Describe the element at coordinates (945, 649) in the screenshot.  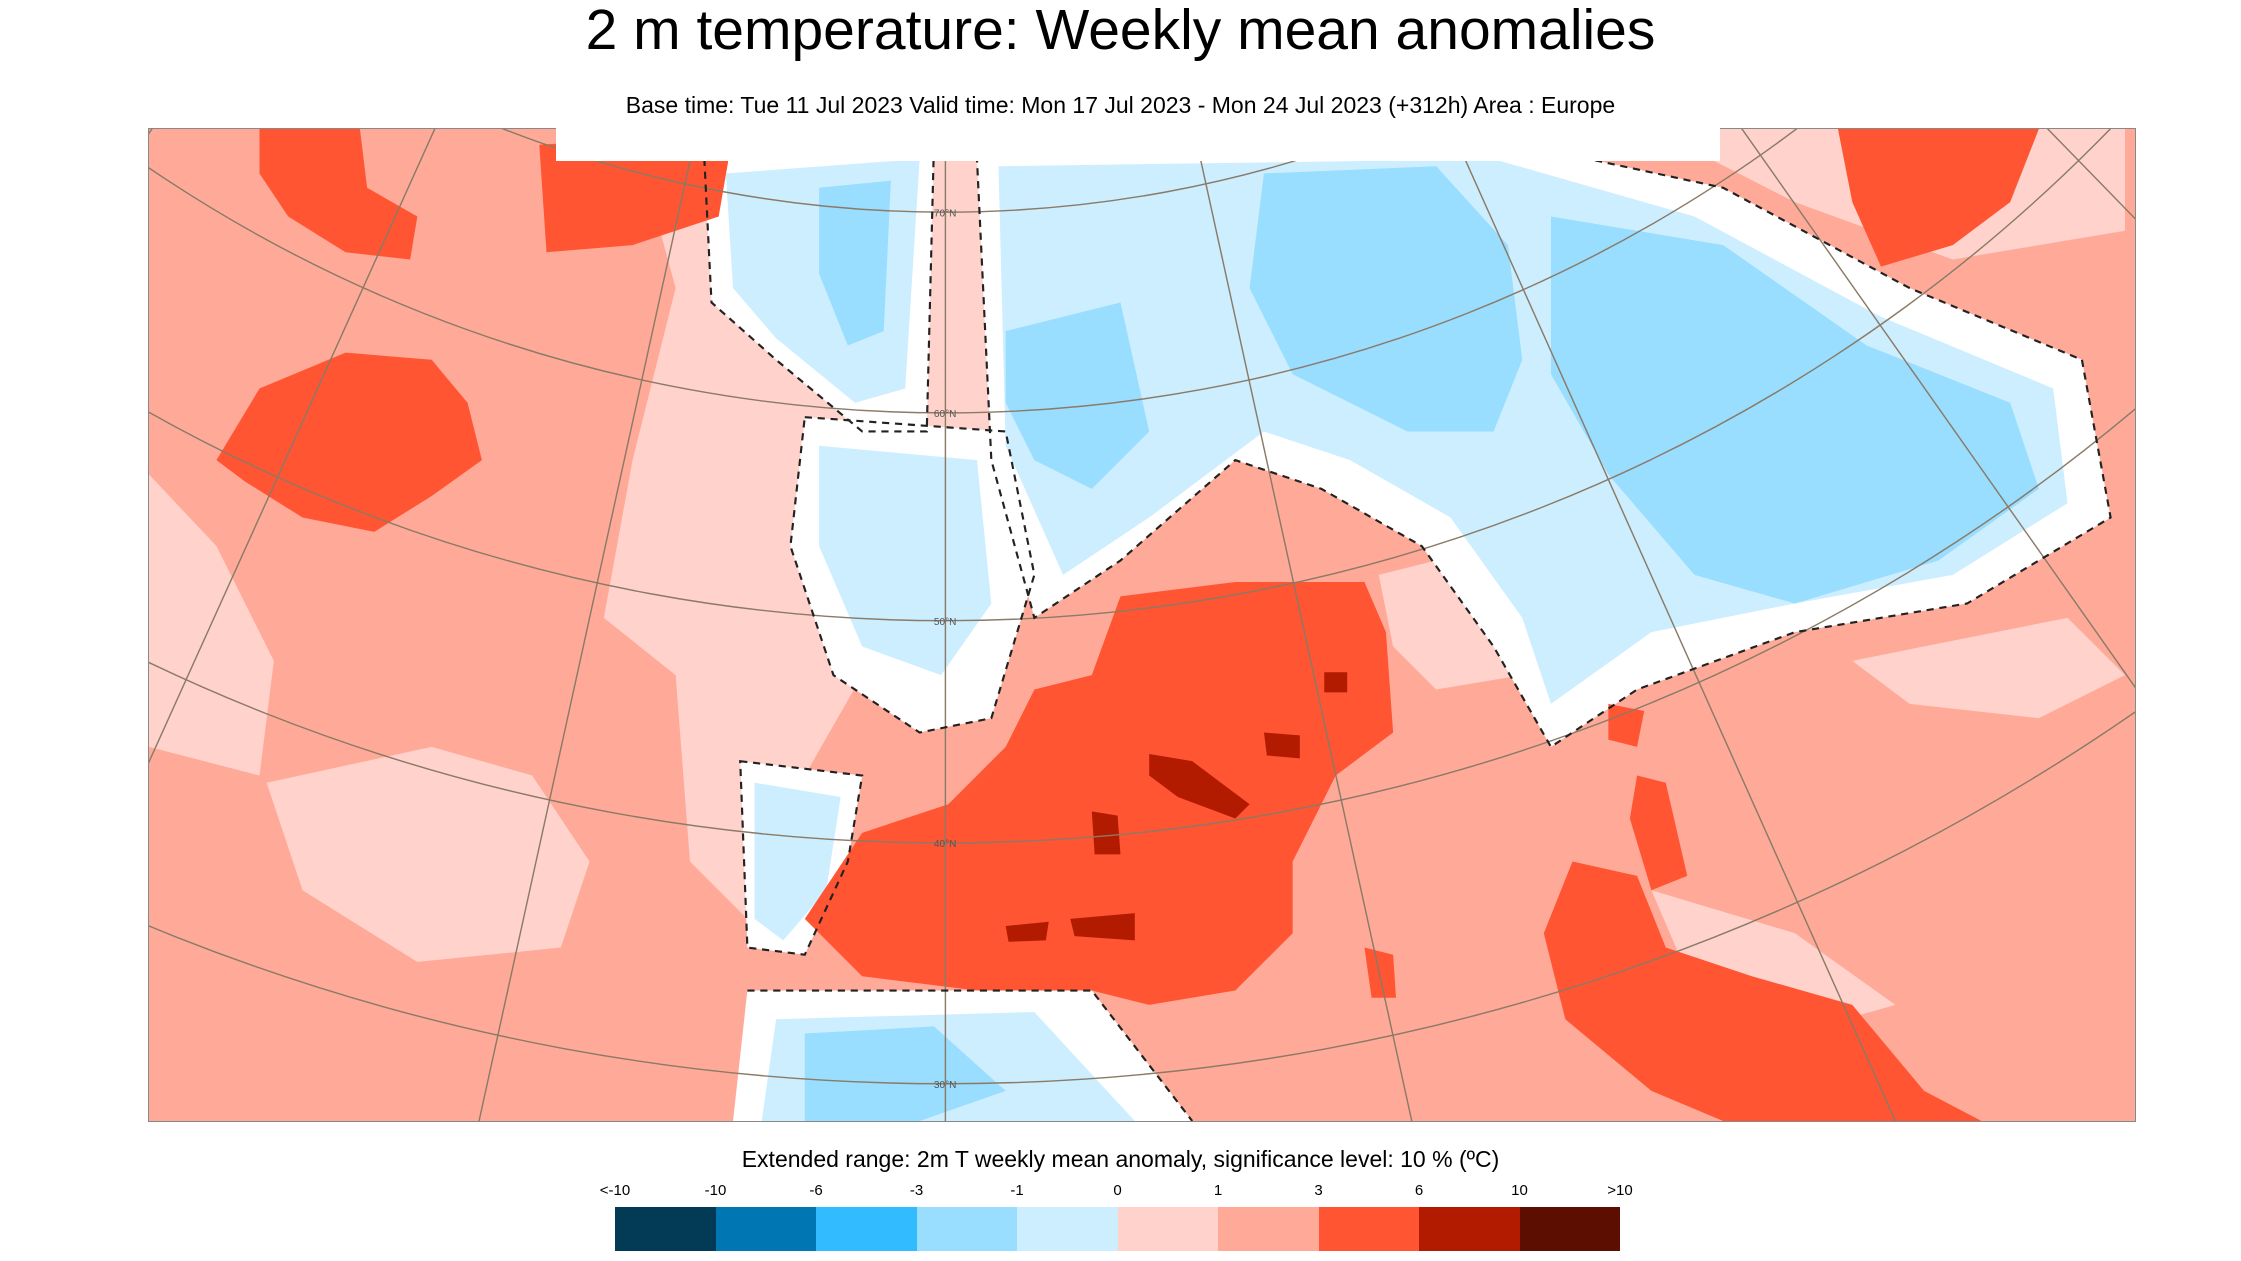
I see `graticule-labels: 70°N 60°N 50°N 40°N 30°N` at that location.